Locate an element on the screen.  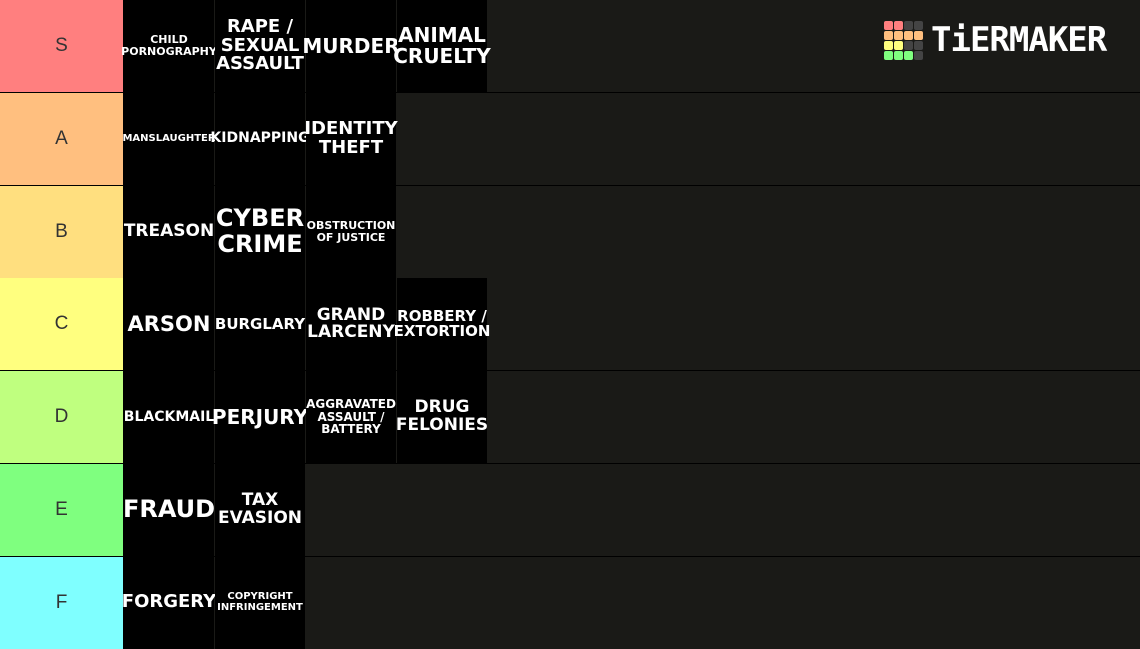
tier-item: DRUG FELONIES is located at coordinates (442, 417).